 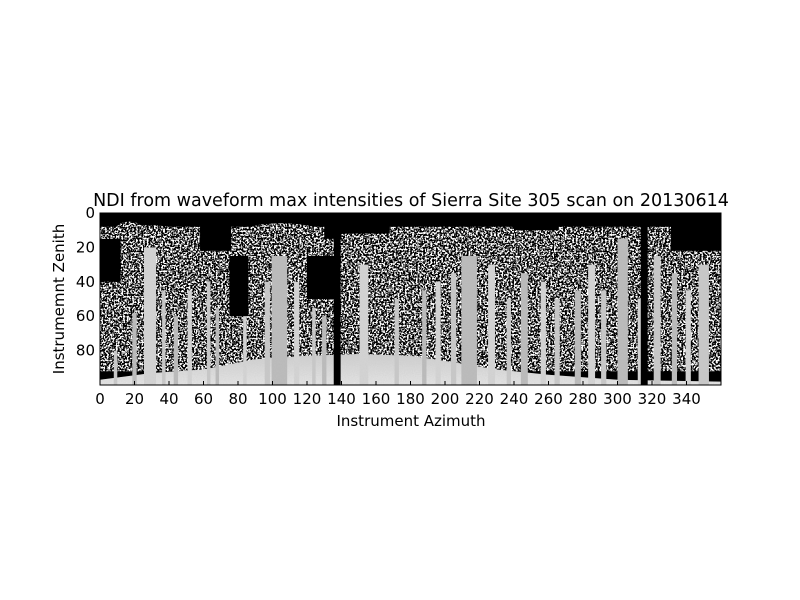 What do you see at coordinates (85, 351) in the screenshot?
I see `y-tick-label: 80` at bounding box center [85, 351].